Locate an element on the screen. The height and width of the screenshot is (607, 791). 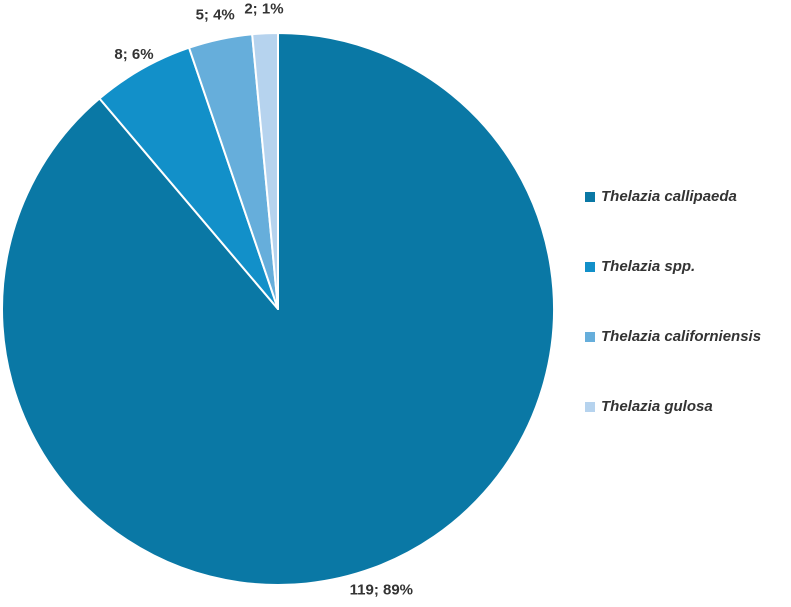
data-label-thelazia-gulosa: 2; 1% is located at coordinates (263, 8).